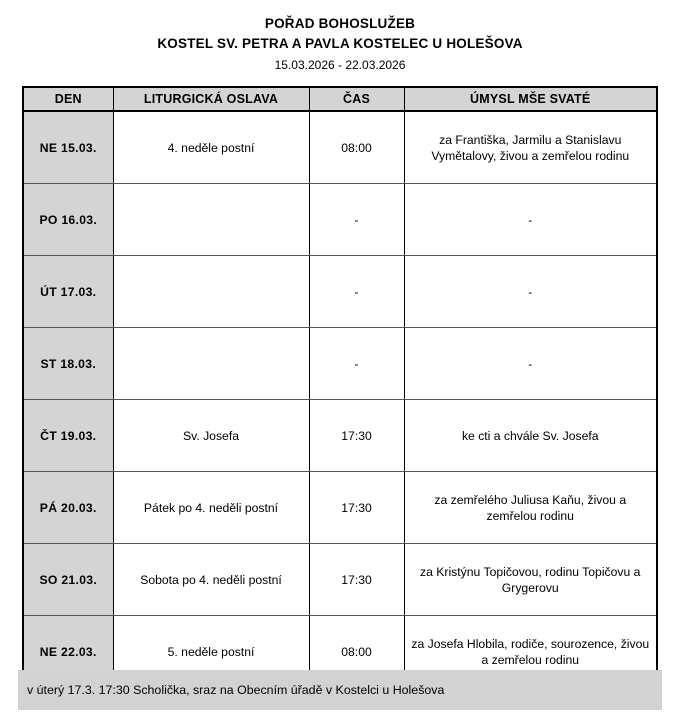 This screenshot has width=680, height=727. What do you see at coordinates (211, 147) in the screenshot?
I see `cell-liturgy: 4. neděle postní` at bounding box center [211, 147].